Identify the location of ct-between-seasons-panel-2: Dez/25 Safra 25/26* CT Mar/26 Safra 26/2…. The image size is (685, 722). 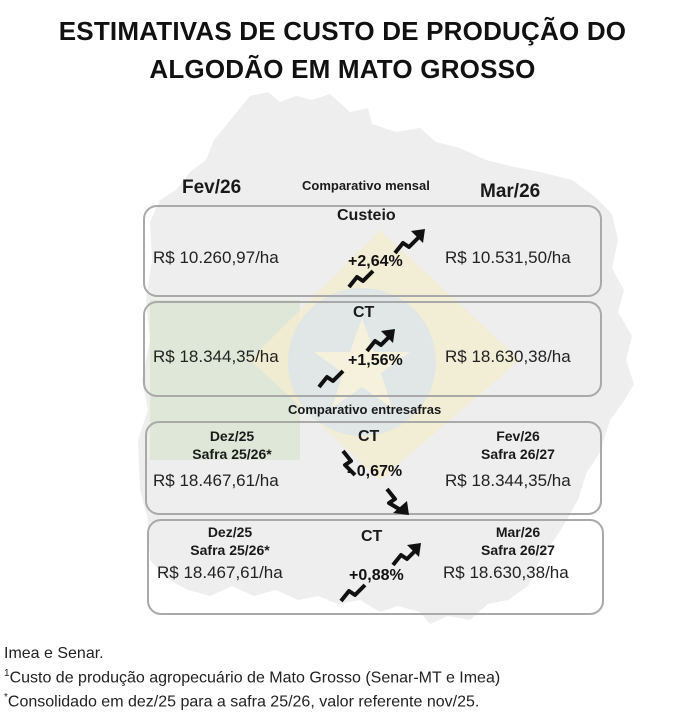
(375, 567).